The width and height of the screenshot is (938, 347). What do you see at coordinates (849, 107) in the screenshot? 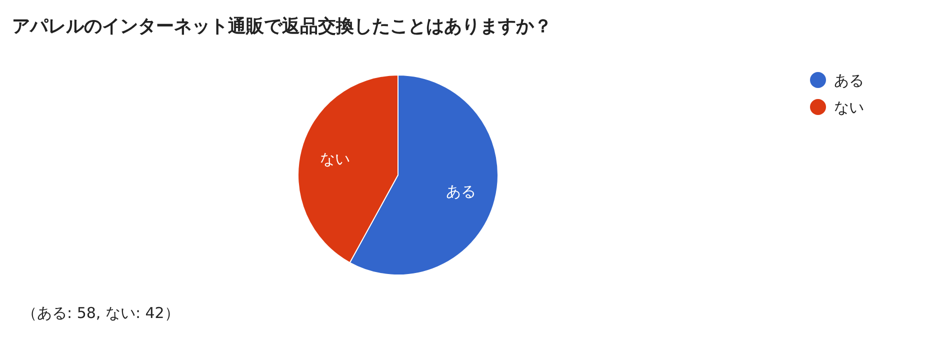
I see `legend-label: ない` at bounding box center [849, 107].